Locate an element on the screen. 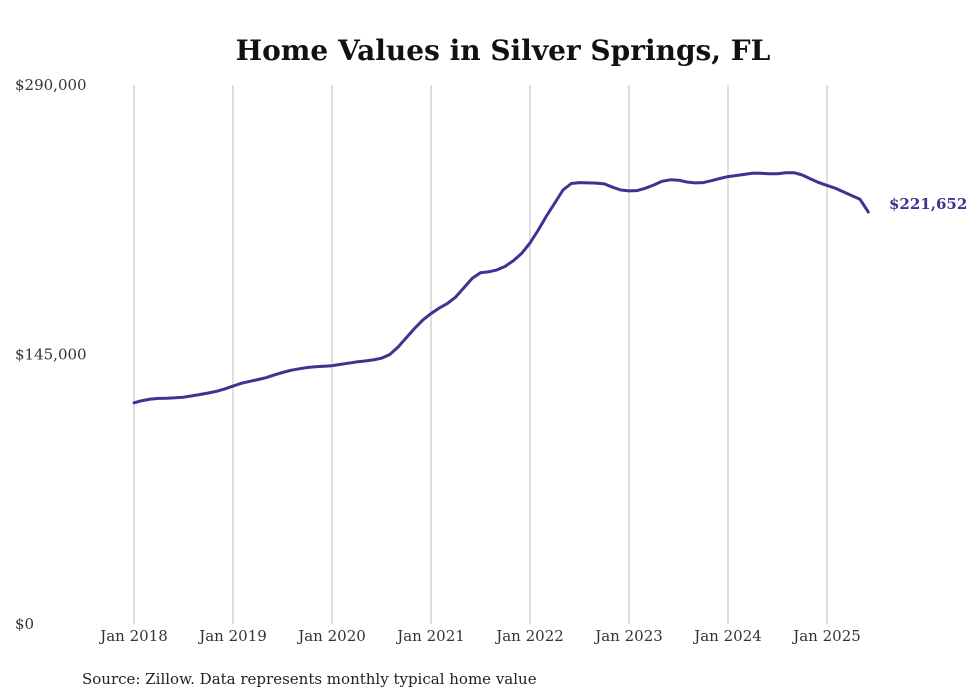  x-tick-label: Jan 2019 is located at coordinates (232, 636).